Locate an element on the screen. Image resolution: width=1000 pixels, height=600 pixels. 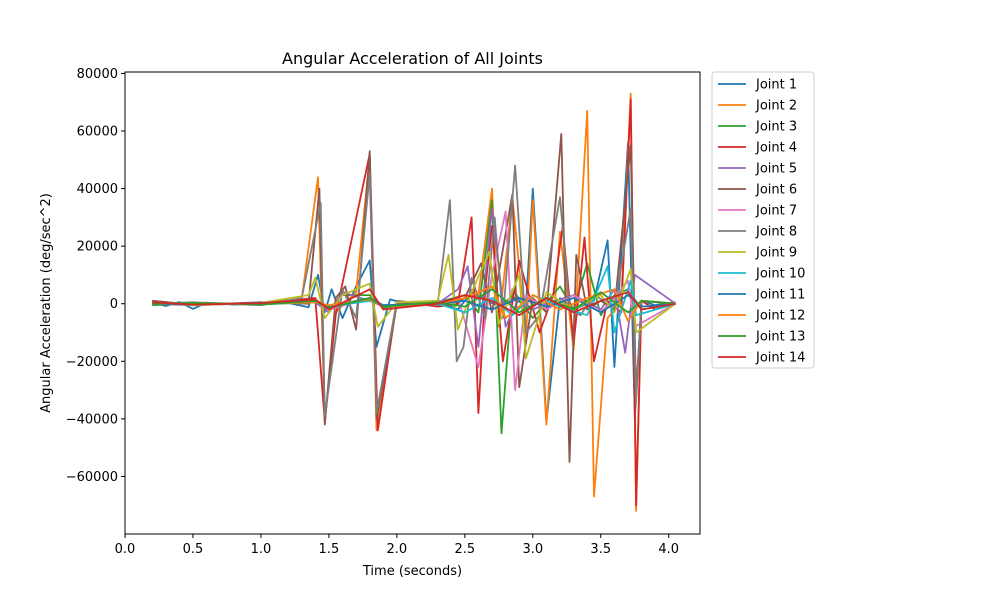
y-tick-label: −60000 is located at coordinates (92, 477).